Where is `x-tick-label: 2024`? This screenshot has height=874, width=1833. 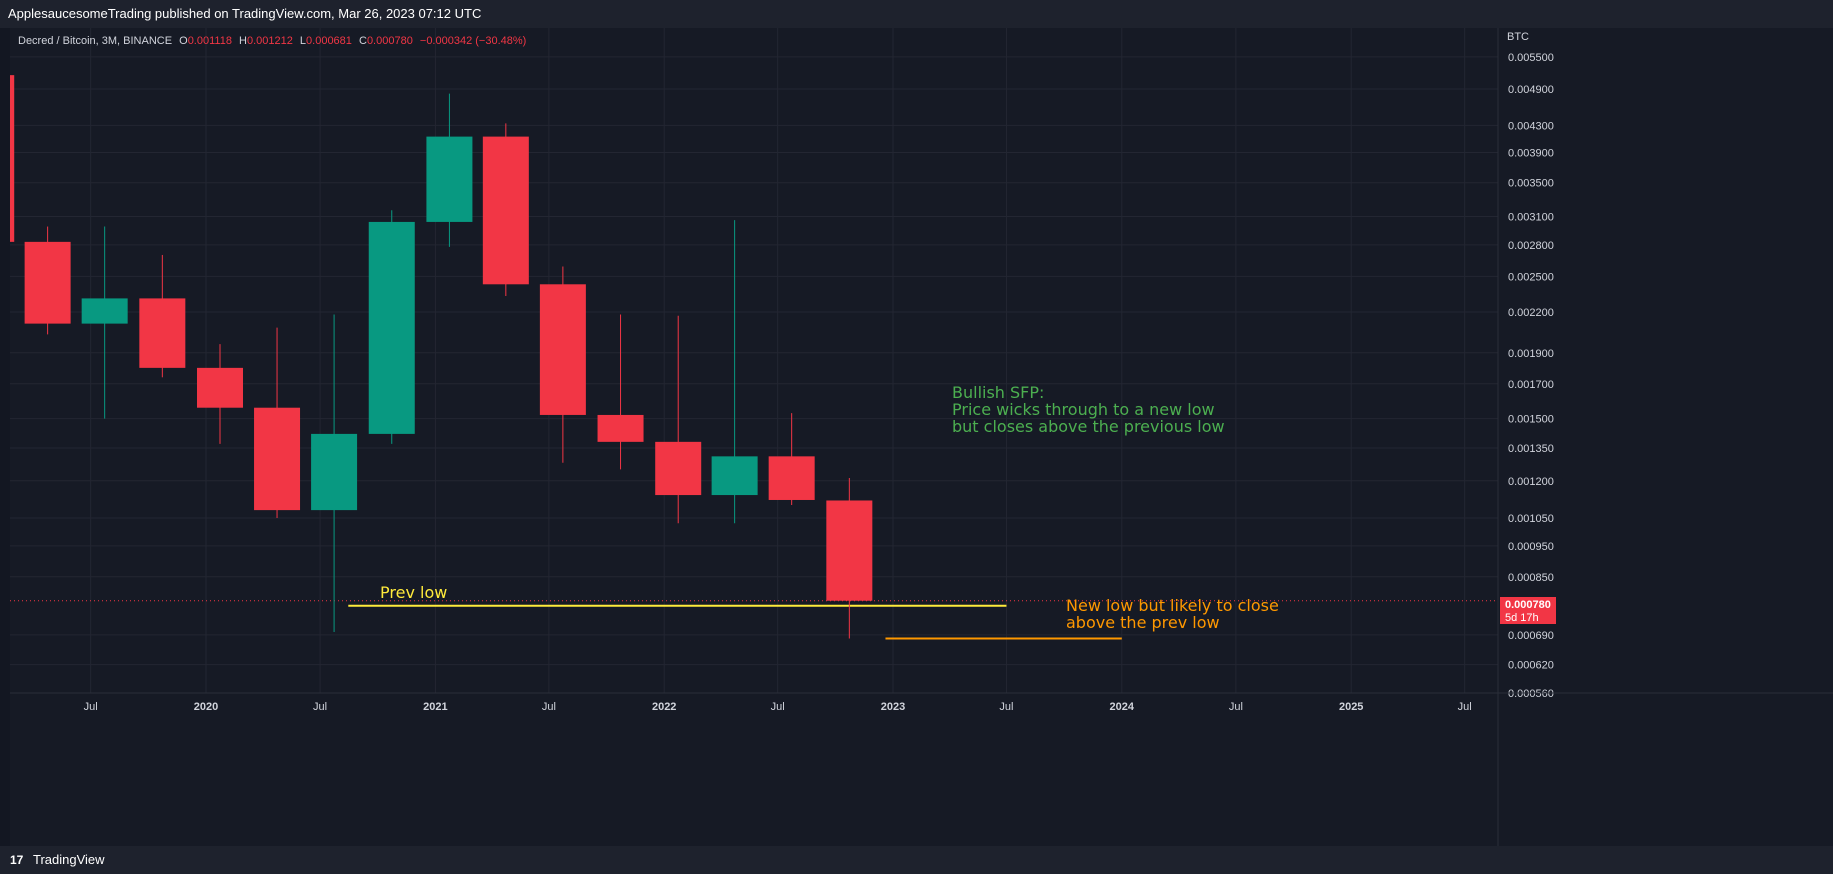 x-tick-label: 2024 is located at coordinates (1122, 707).